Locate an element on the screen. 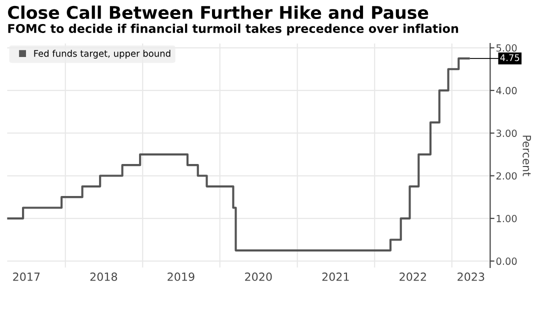 Image resolution: width=552 pixels, height=311 pixels. y-tick-label: 2.00 is located at coordinates (506, 176).